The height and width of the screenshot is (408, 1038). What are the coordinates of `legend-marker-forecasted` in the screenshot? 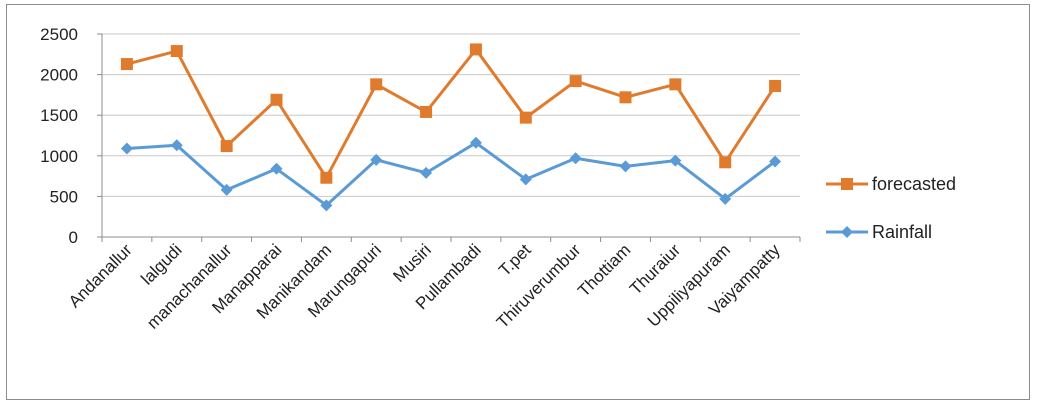 It's located at (847, 184).